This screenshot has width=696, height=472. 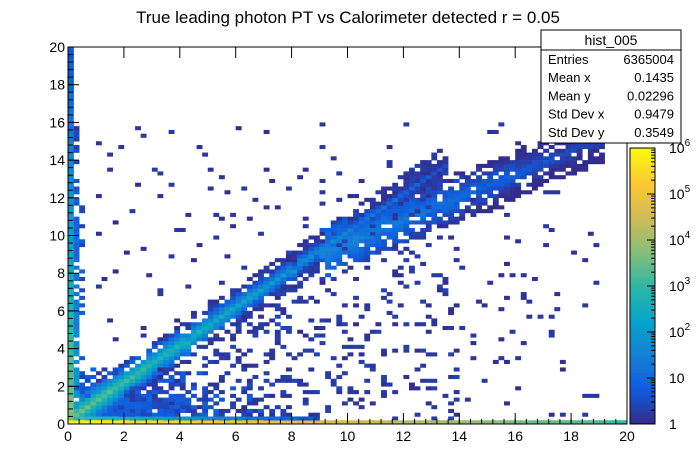 I want to click on y-tick-label: 6, so click(x=61, y=311).